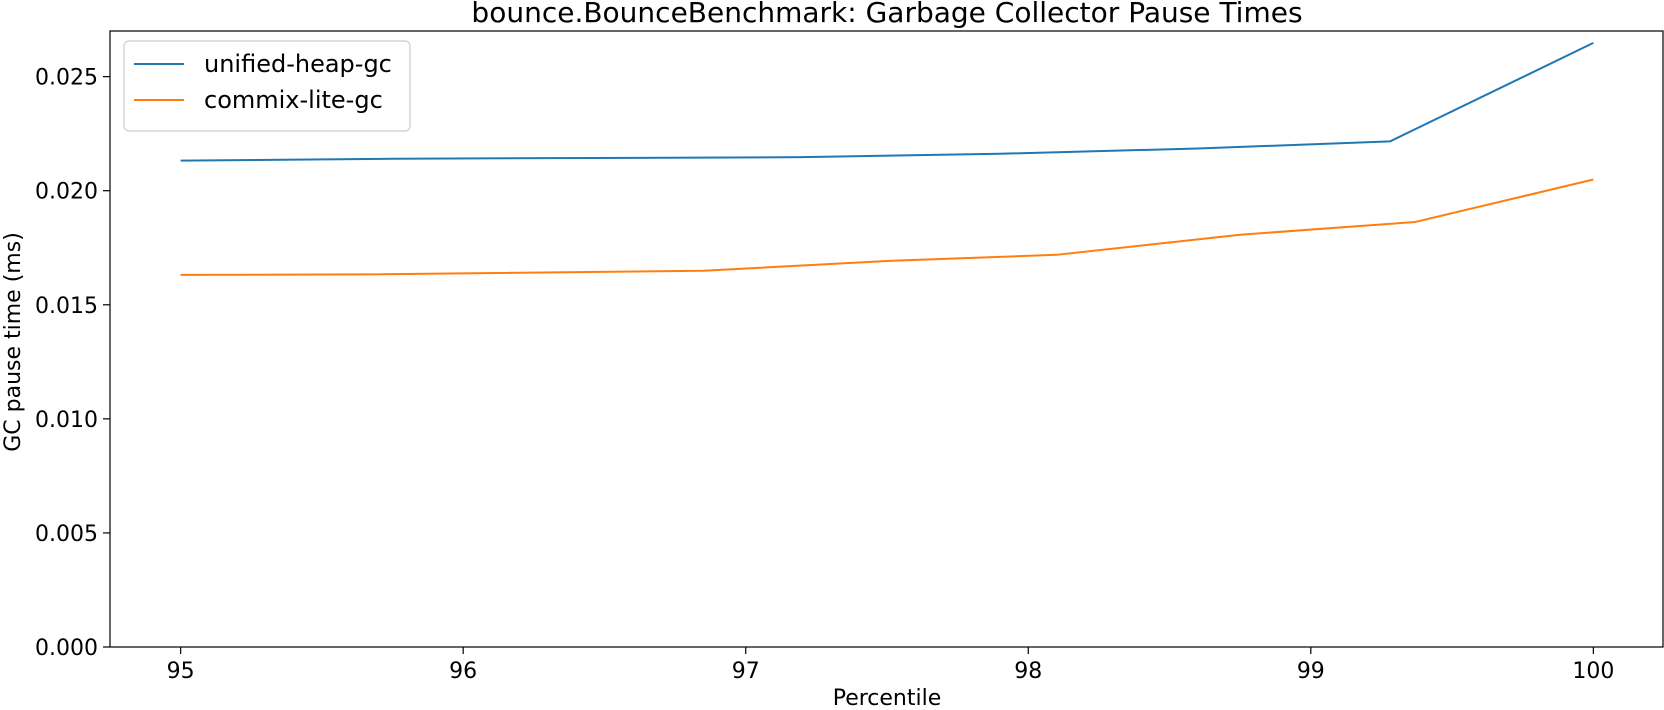 The height and width of the screenshot is (710, 1664). What do you see at coordinates (66, 78) in the screenshot?
I see `y-tick-label: 0.025` at bounding box center [66, 78].